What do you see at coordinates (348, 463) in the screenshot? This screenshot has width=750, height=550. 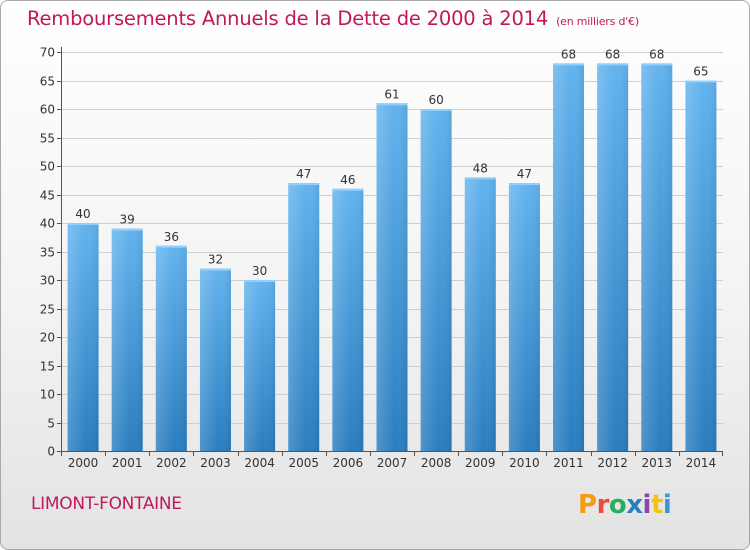 I see `x-tick-label: 2006` at bounding box center [348, 463].